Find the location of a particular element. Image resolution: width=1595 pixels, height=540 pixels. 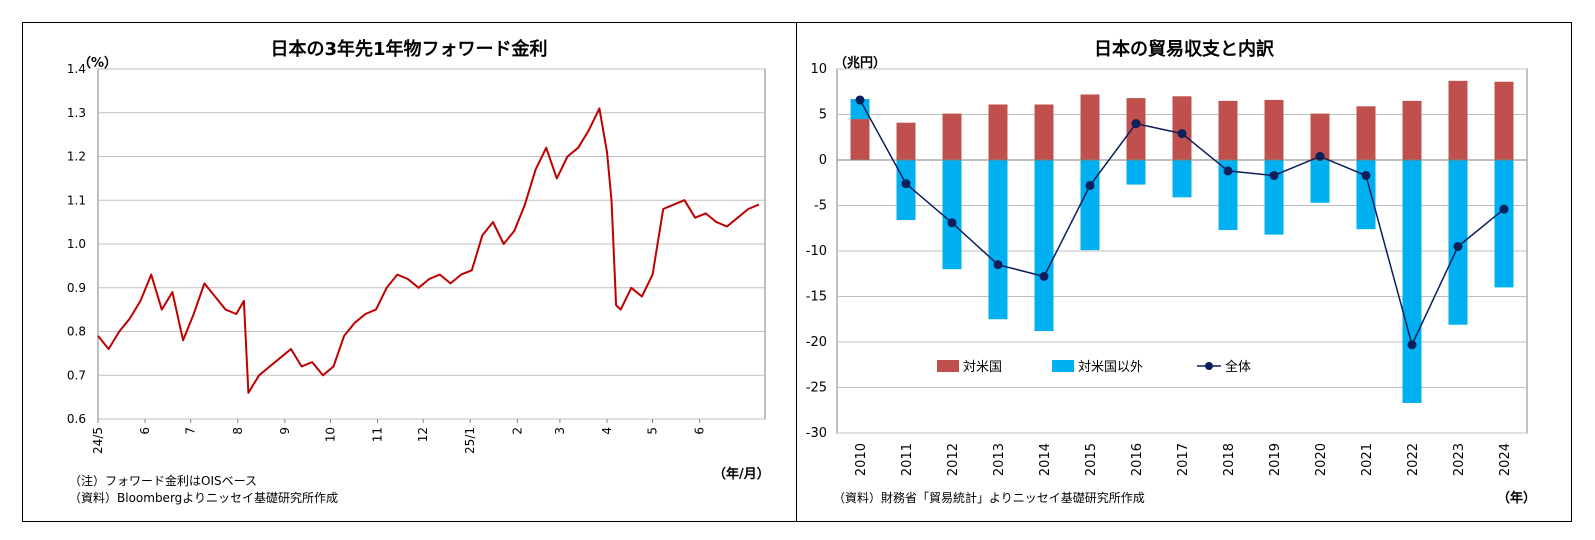

y-tick-label: 0.9 is located at coordinates (76, 288).